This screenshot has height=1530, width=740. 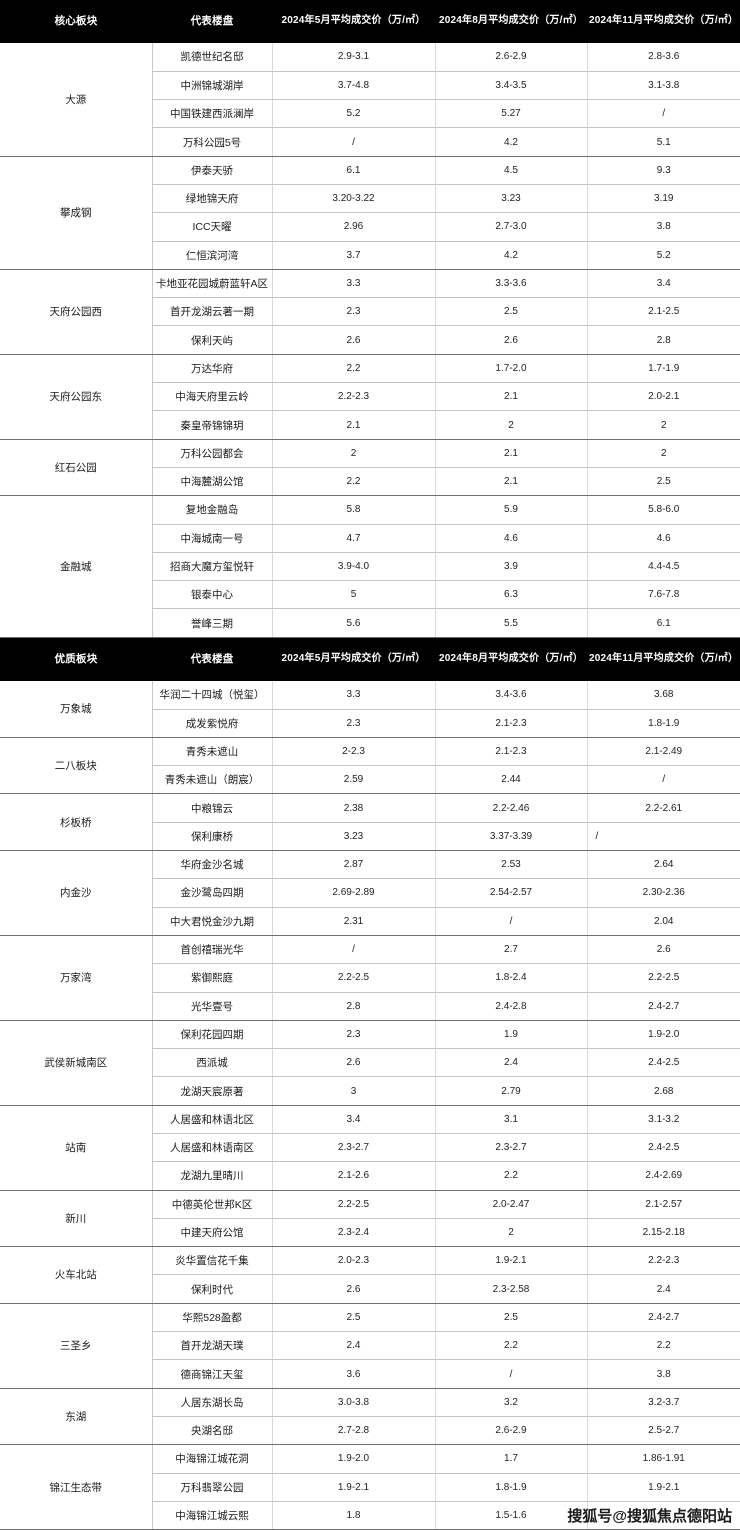 I want to click on price-aug-cell: 2.1-2.3, so click(x=511, y=752).